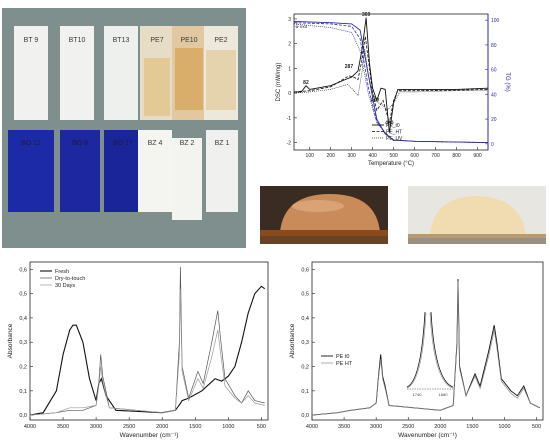 The height and width of the screenshot is (444, 550). Describe the element at coordinates (123, 171) in the screenshot. I see `panel-bo17` at that location.